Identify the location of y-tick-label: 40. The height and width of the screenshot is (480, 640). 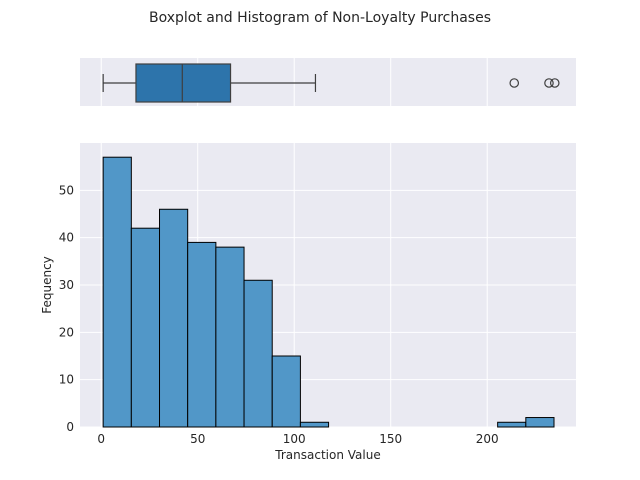
(66, 238).